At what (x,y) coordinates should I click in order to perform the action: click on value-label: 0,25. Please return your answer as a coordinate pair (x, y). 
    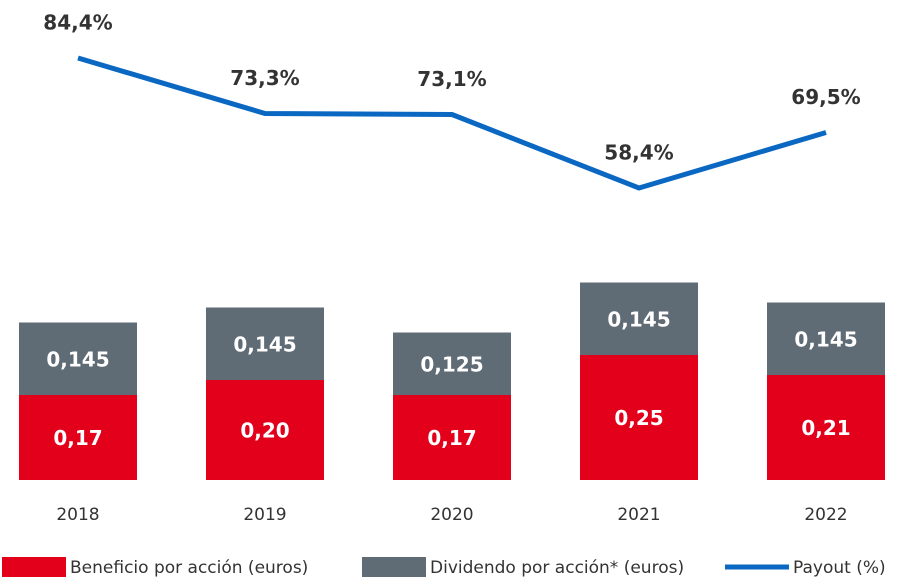
    Looking at the image, I should click on (638, 418).